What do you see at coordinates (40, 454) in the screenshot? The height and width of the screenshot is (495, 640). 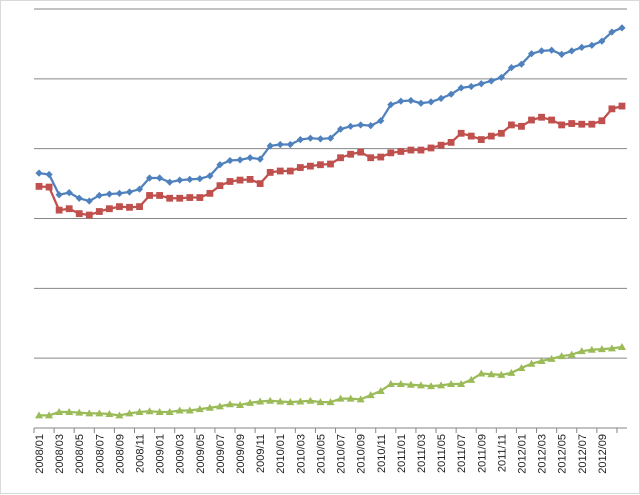 I see `x-tick-label: 2008/01` at bounding box center [40, 454].